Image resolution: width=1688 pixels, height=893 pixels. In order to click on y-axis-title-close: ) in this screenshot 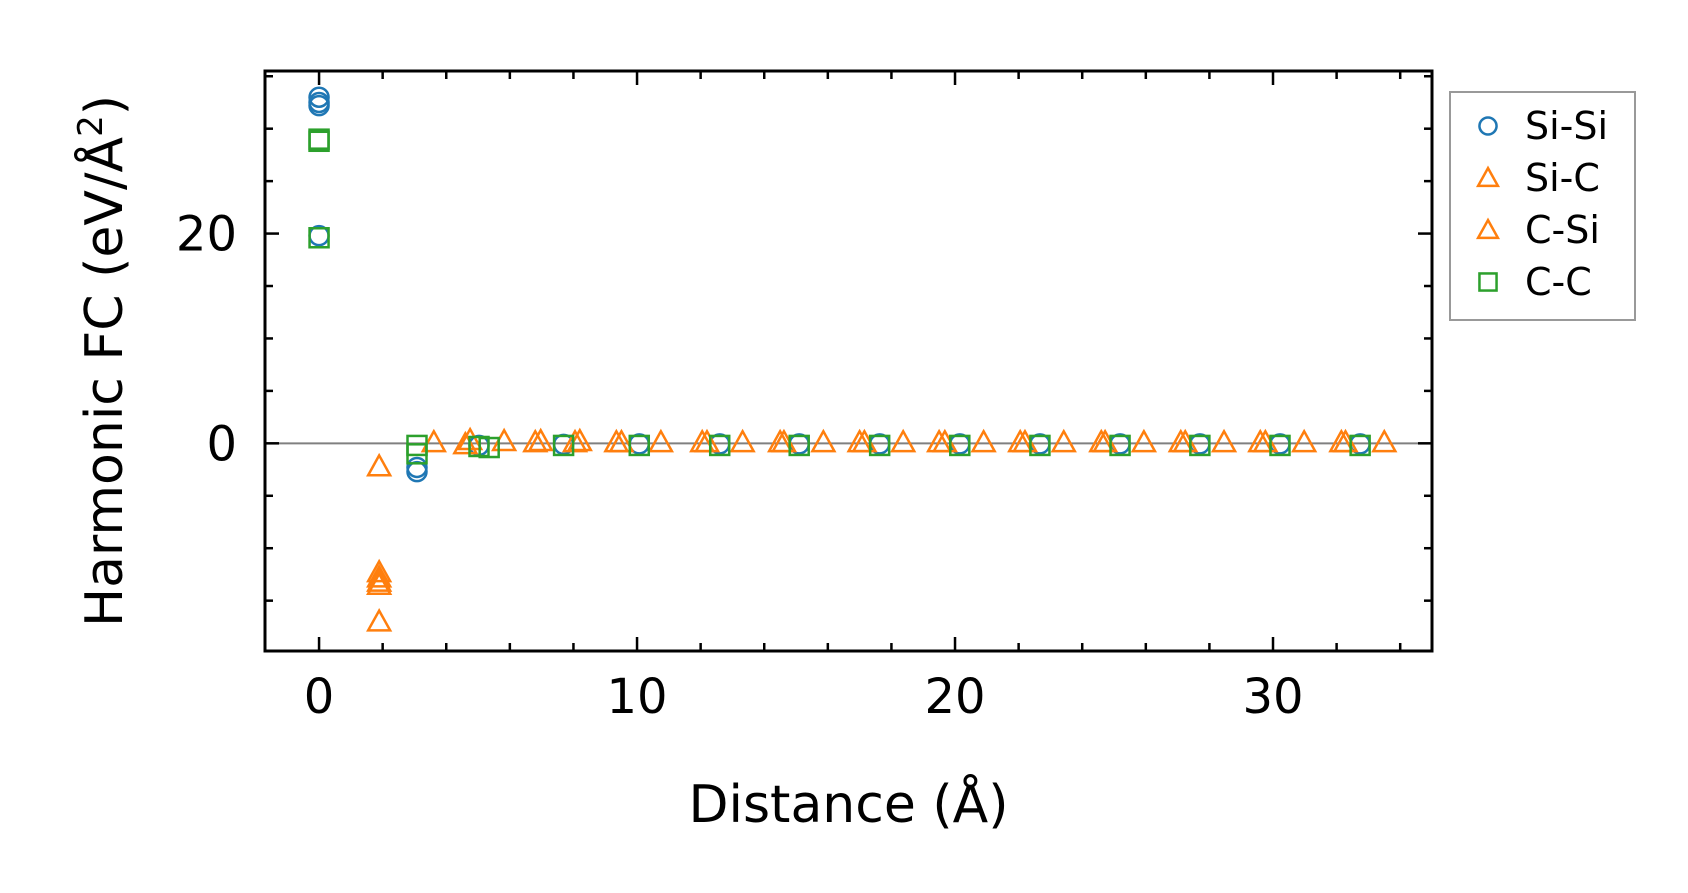, I will do `click(105, 105)`.